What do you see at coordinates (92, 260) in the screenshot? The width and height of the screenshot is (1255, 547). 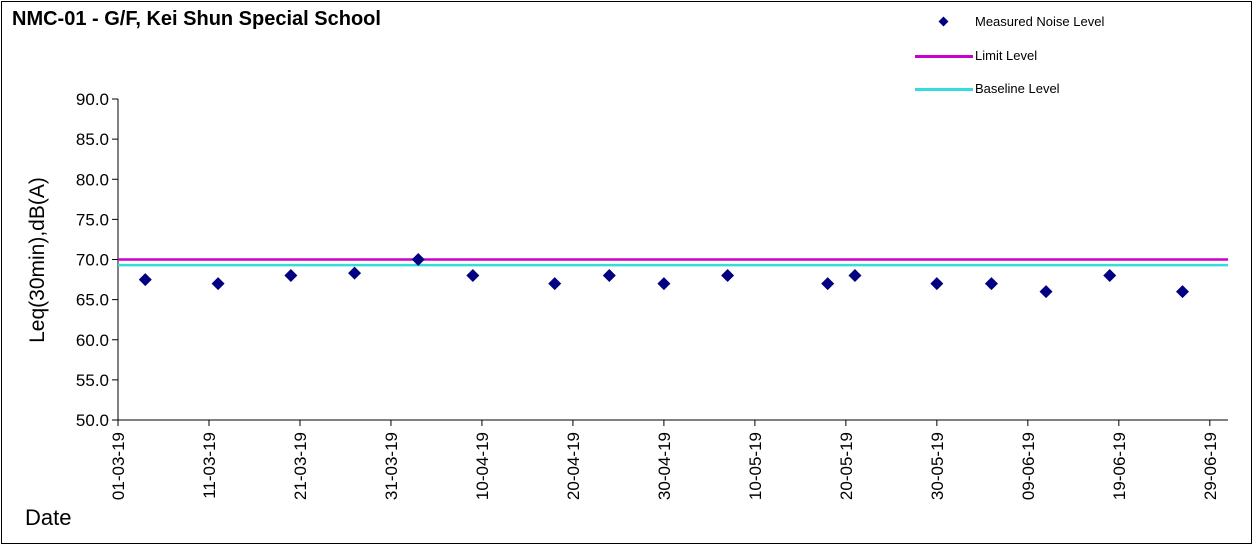 I see `y-tick-label: 70.0` at bounding box center [92, 260].